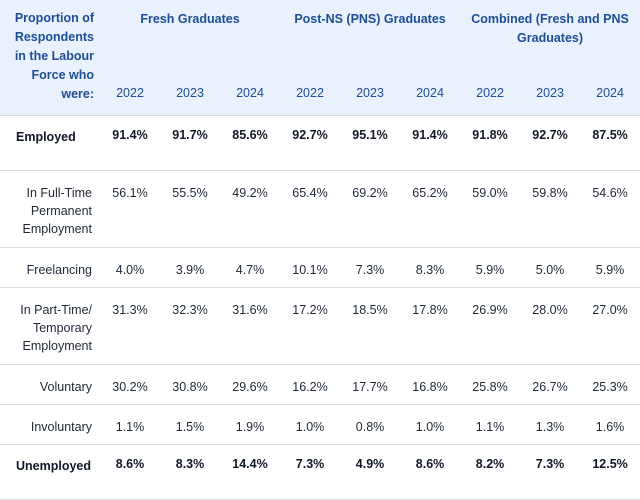  Describe the element at coordinates (550, 209) in the screenshot. I see `table-cell: 59.8%` at that location.